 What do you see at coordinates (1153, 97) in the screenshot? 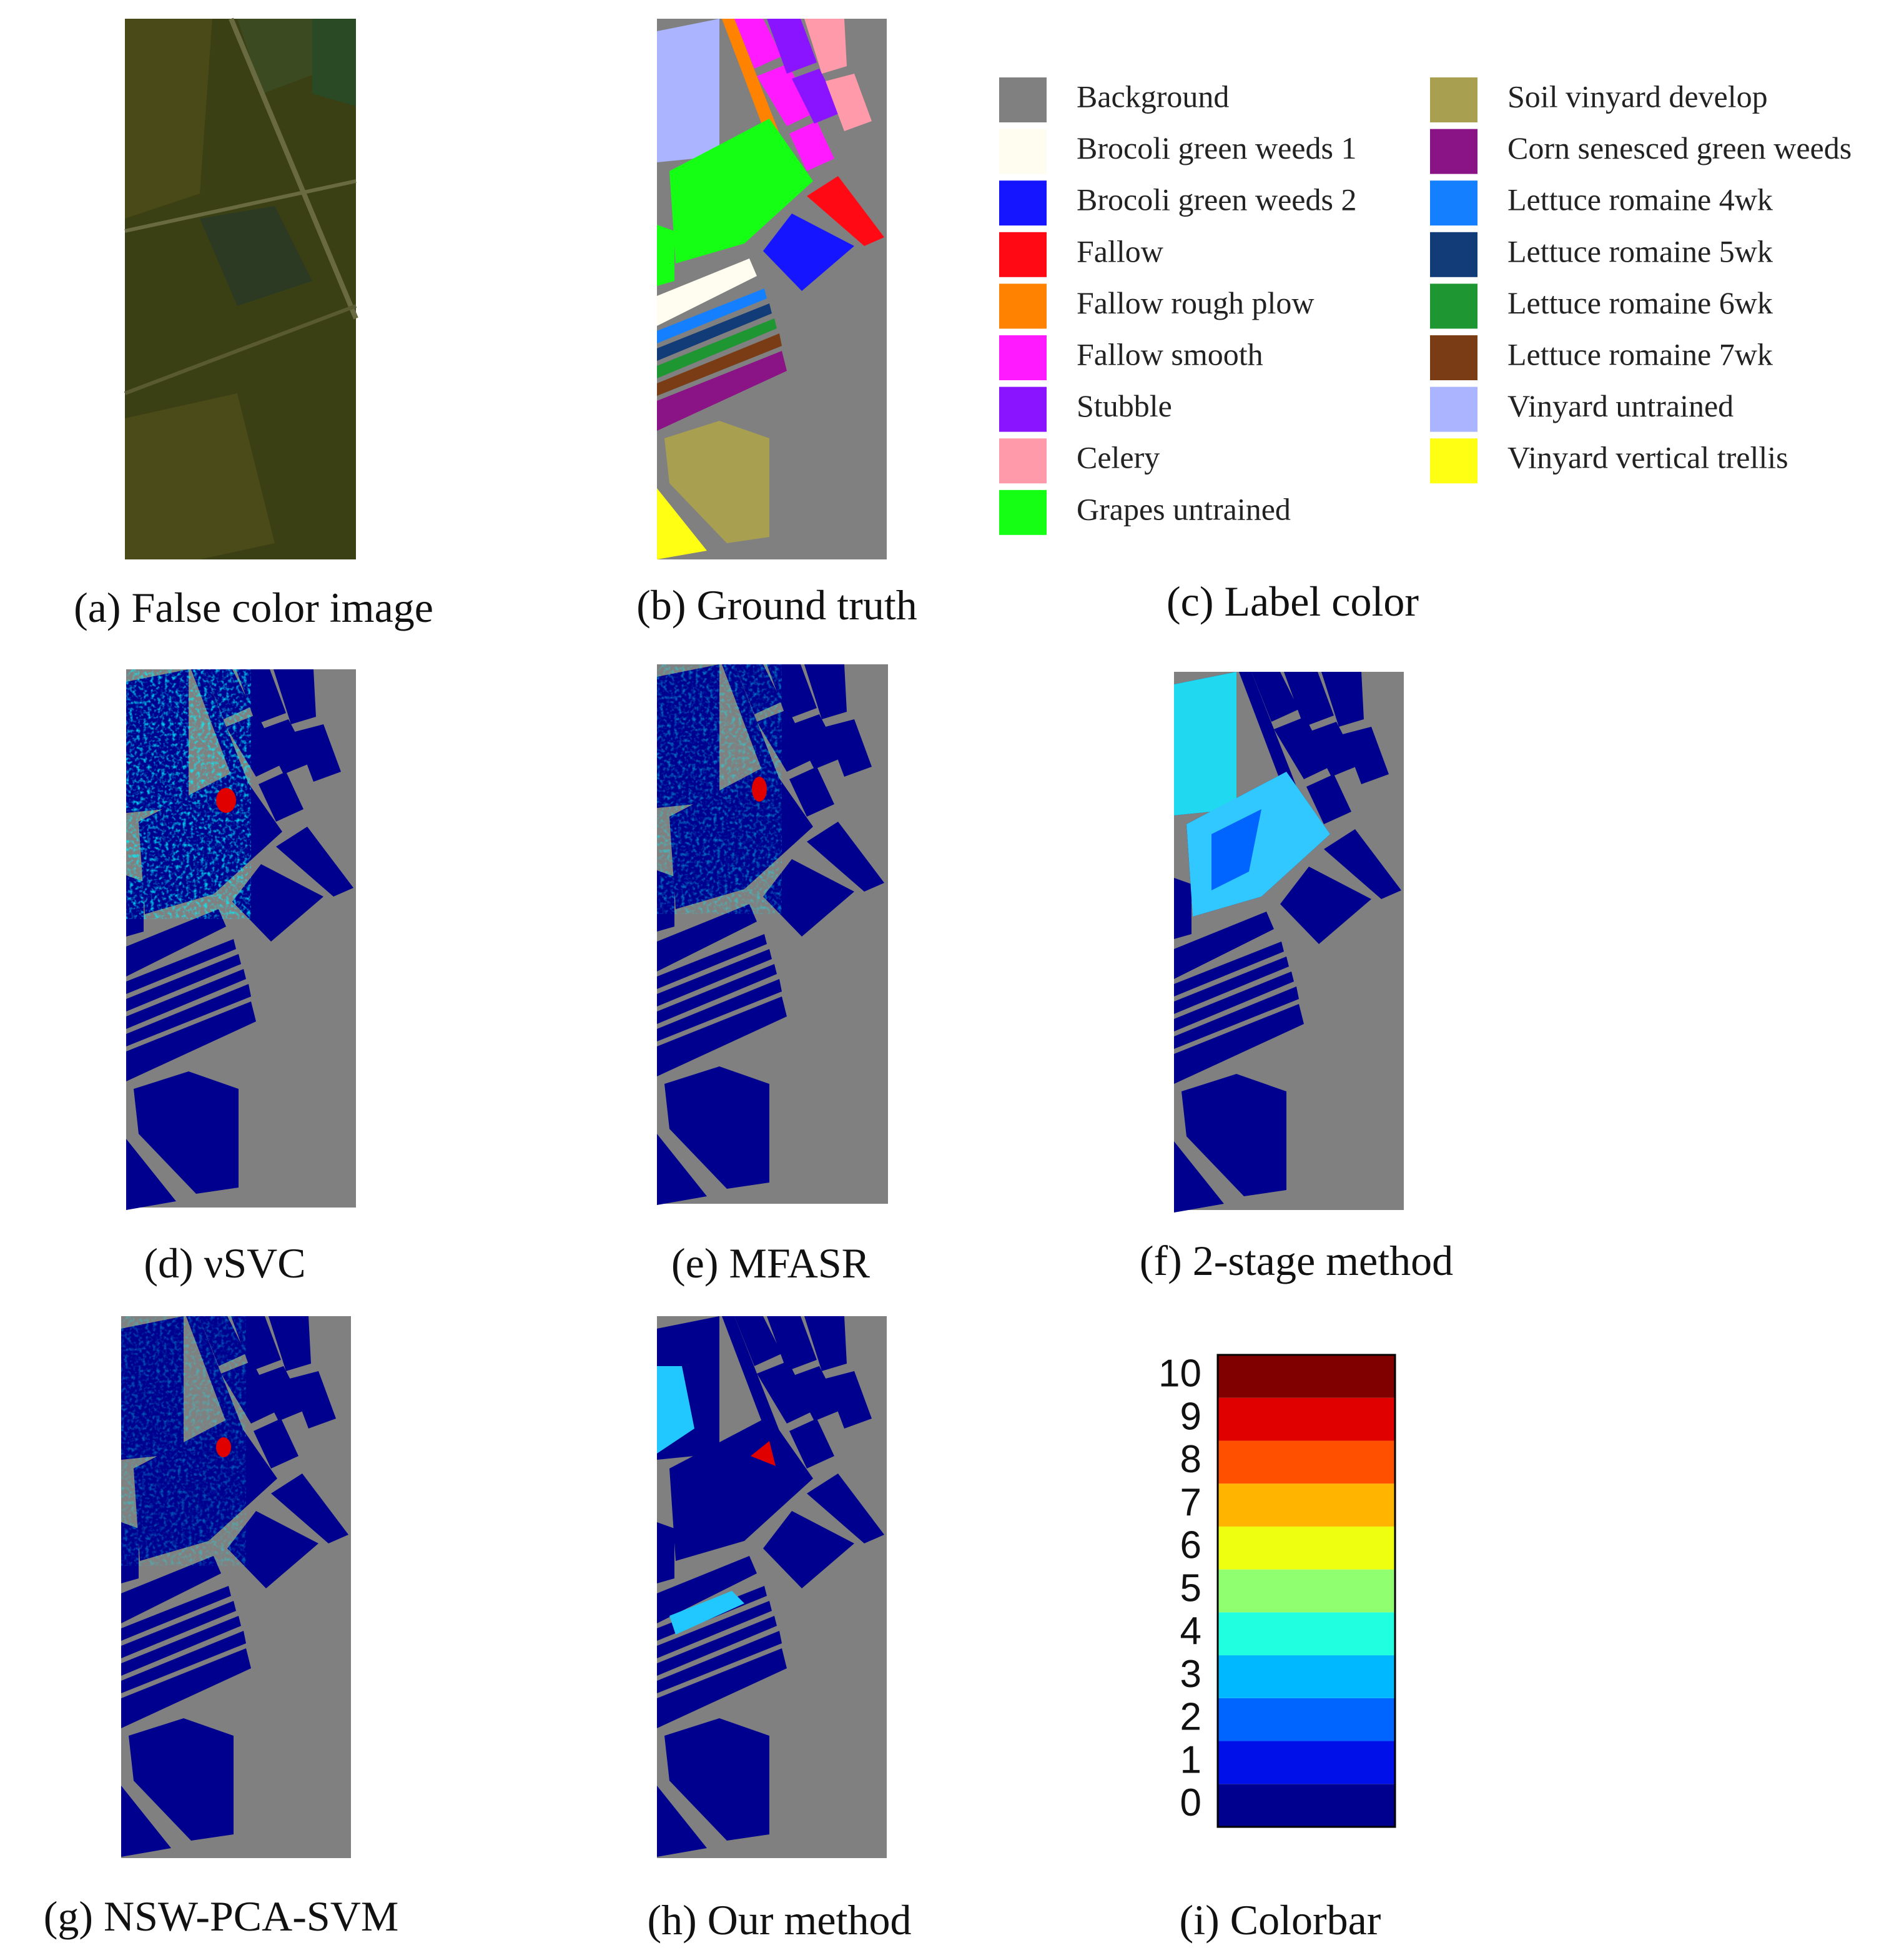
I see `legend-label: Background` at bounding box center [1153, 97].